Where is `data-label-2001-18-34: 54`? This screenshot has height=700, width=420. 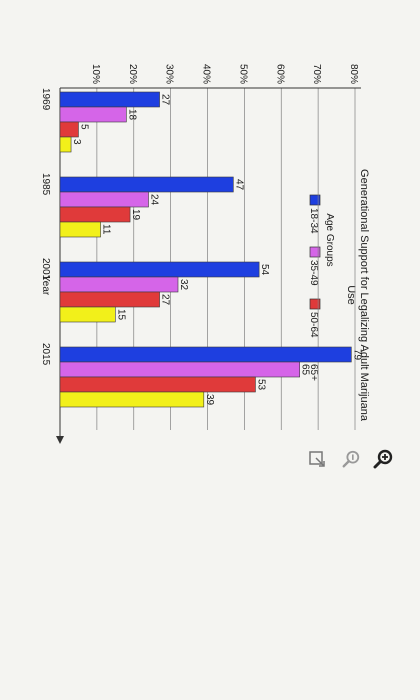
data-label-2001-18-34: 54 is located at coordinates (264, 270).